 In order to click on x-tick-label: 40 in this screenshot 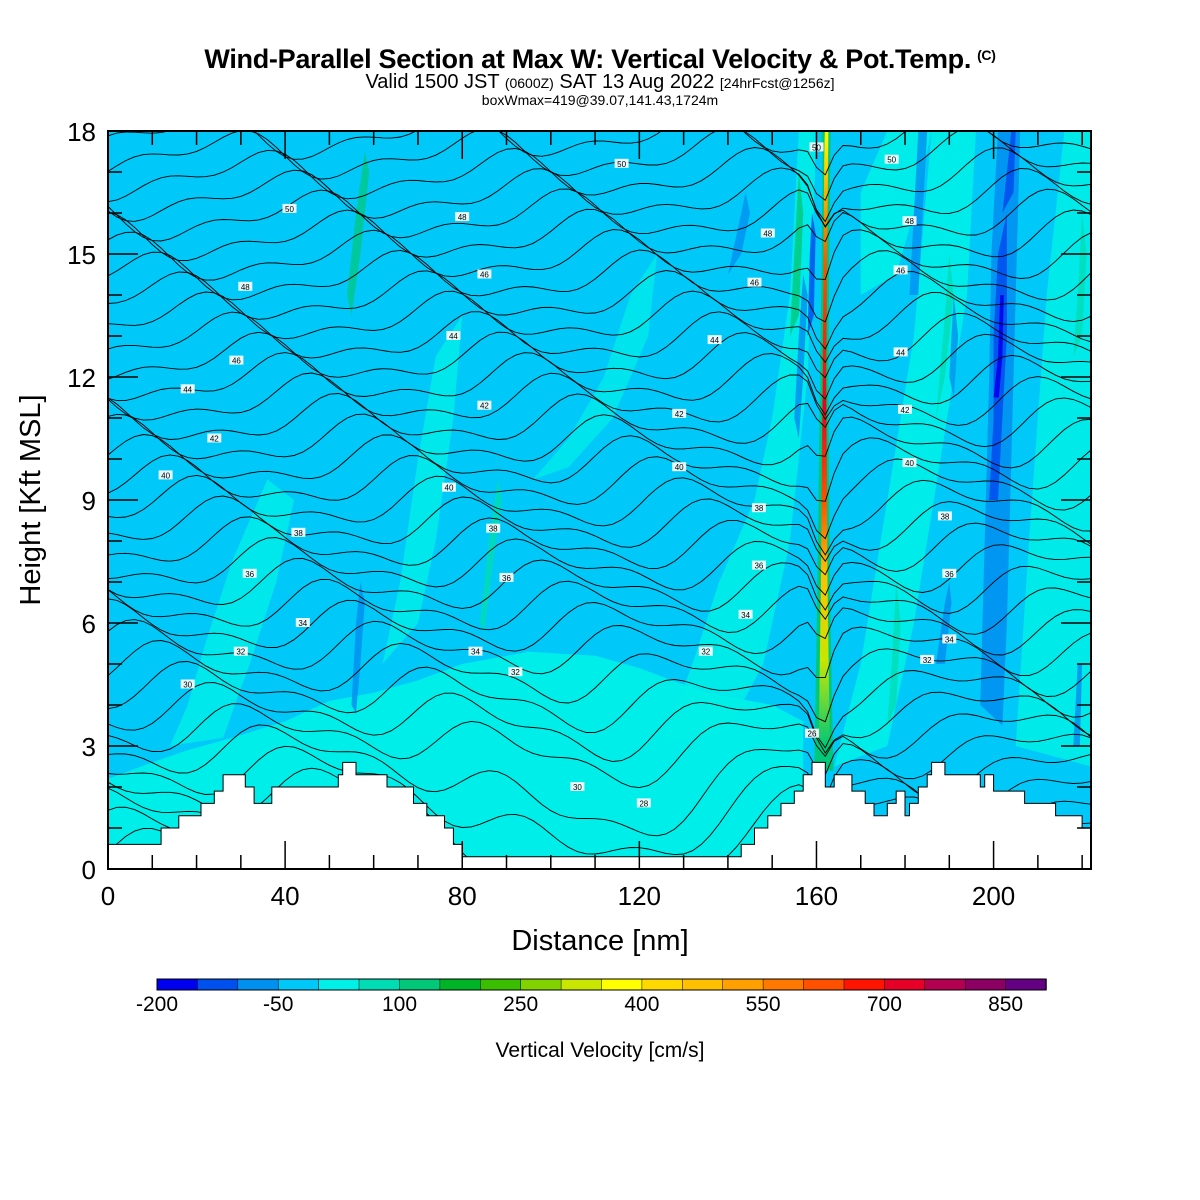, I will do `click(285, 896)`.